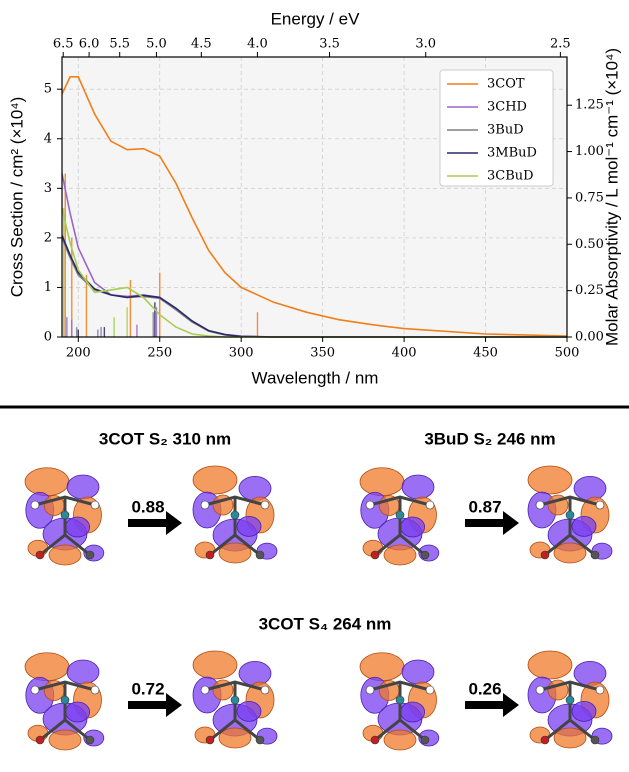  Describe the element at coordinates (322, 353) in the screenshot. I see `x-tick-label: 350` at that location.